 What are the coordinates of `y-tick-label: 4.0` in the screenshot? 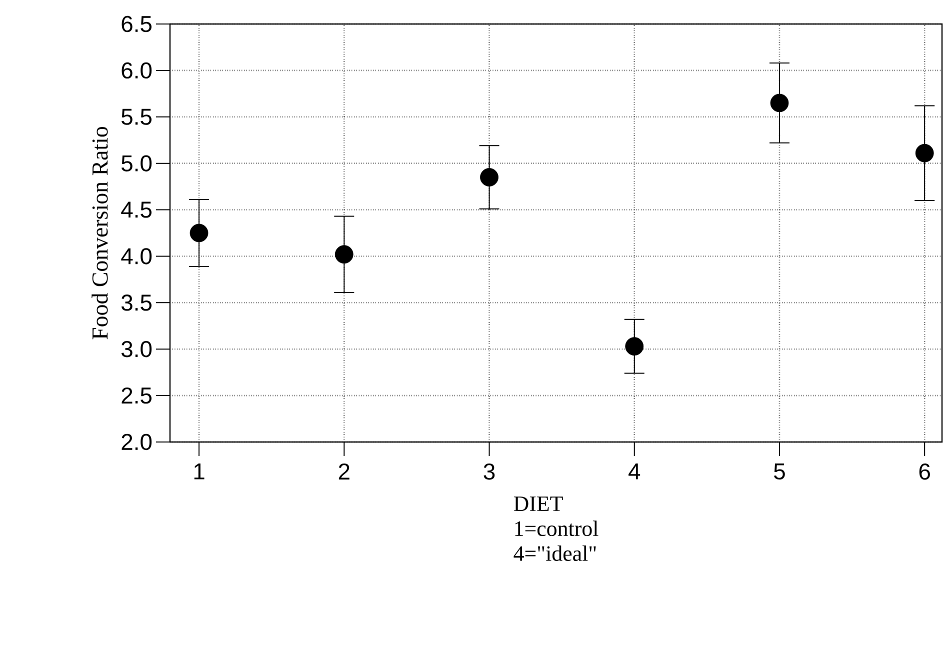 It's located at (136, 256).